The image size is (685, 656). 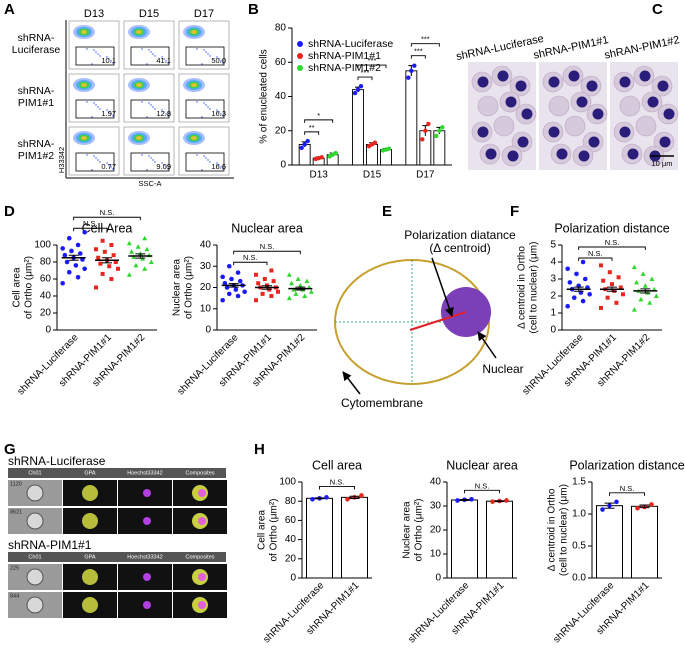 I want to click on row-id: 1120, so click(x=16, y=484).